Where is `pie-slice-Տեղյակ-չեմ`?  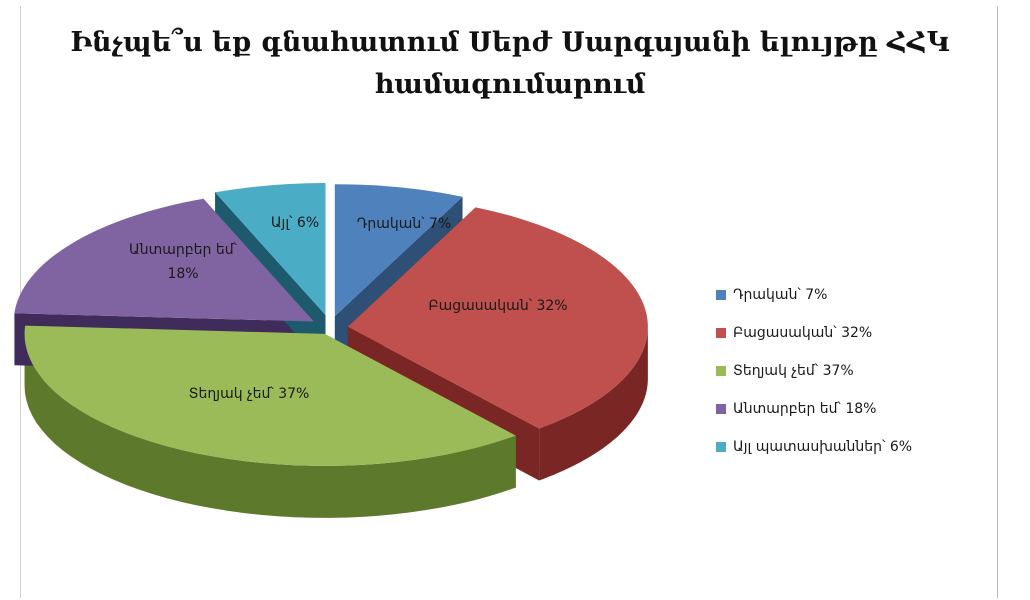 pie-slice-Տեղյակ-չեմ is located at coordinates (270, 395).